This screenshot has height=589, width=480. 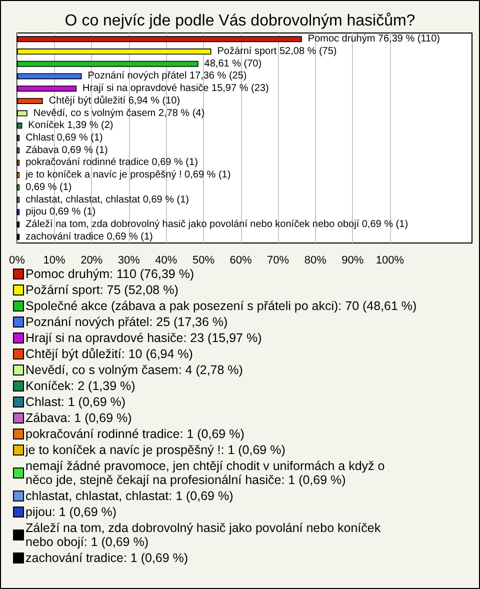 I want to click on data-label: Požární sport 52,08 % (75), so click(x=277, y=52).